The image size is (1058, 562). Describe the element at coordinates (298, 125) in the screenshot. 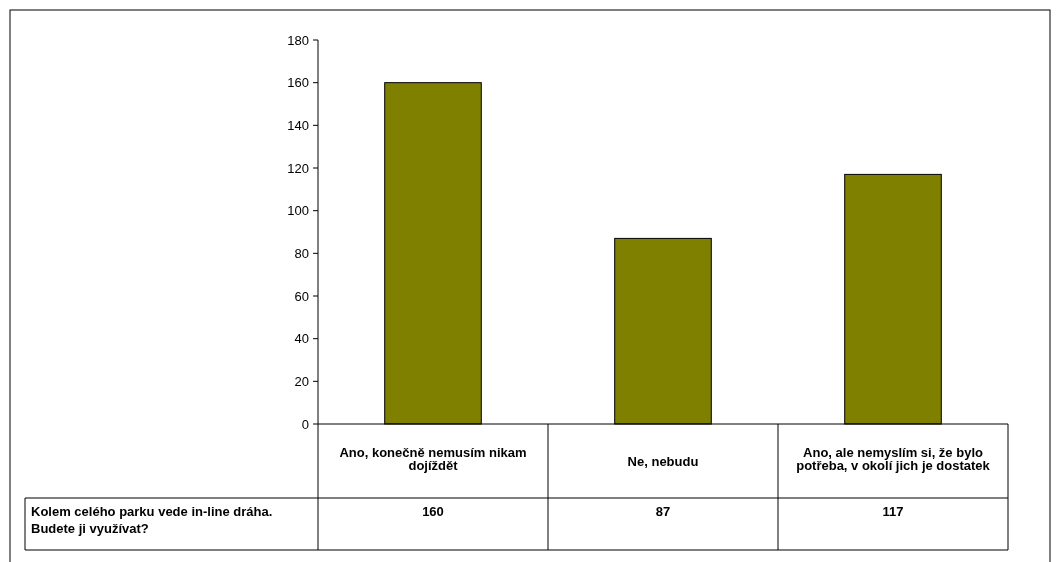

I see `y-tick-label: 140` at that location.